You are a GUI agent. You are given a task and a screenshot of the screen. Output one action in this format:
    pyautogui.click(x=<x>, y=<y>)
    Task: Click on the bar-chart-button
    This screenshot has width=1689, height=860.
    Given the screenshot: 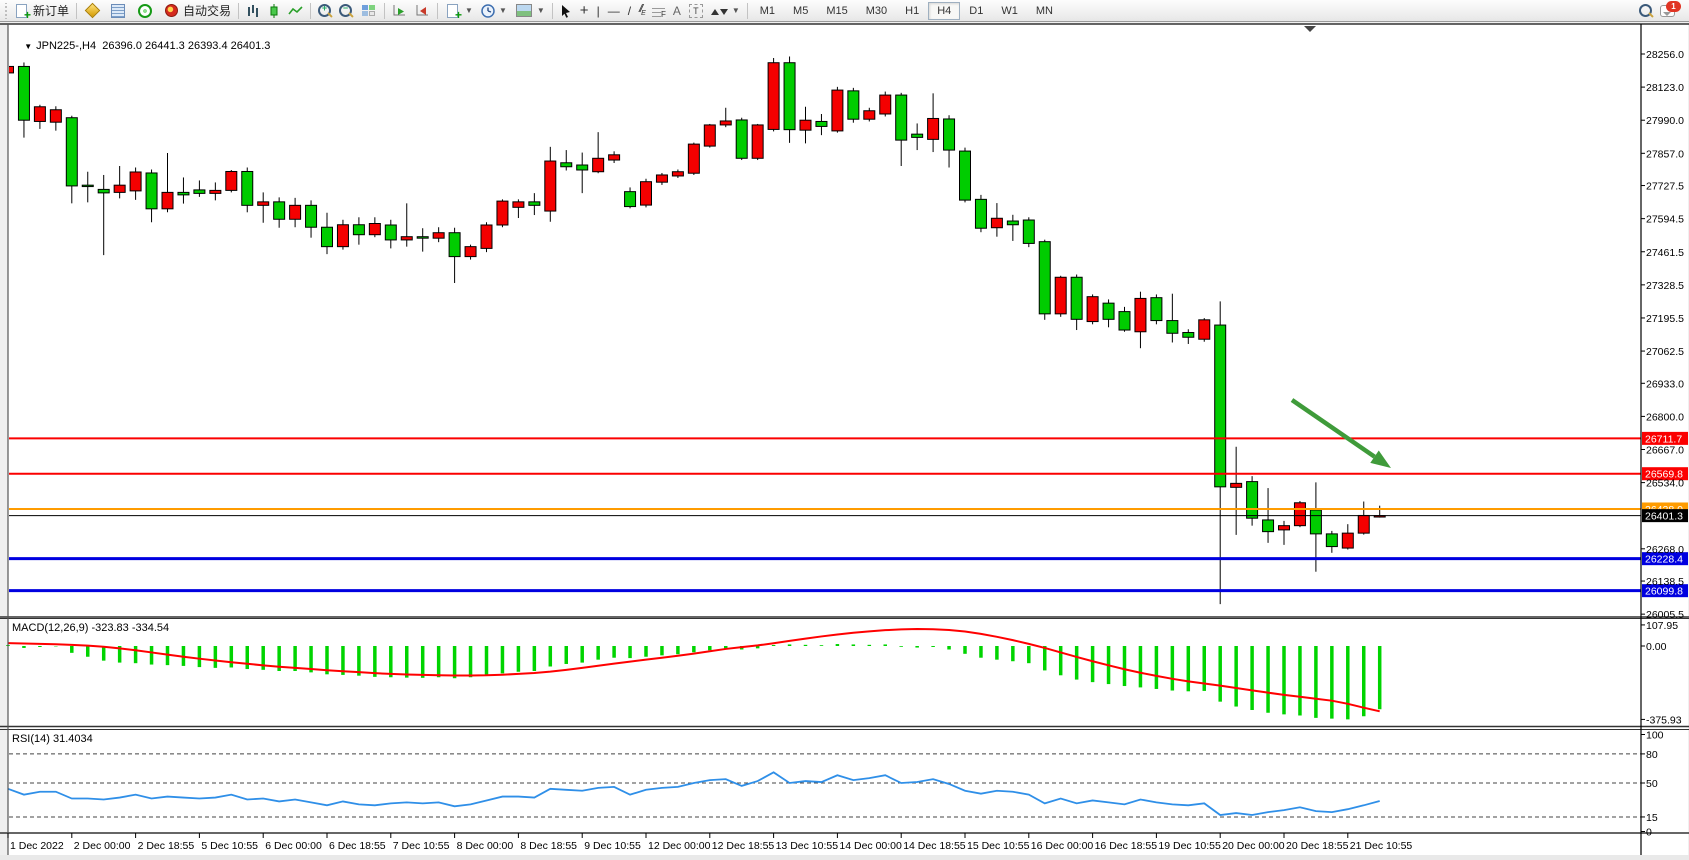 What is the action you would take?
    pyautogui.click(x=253, y=11)
    